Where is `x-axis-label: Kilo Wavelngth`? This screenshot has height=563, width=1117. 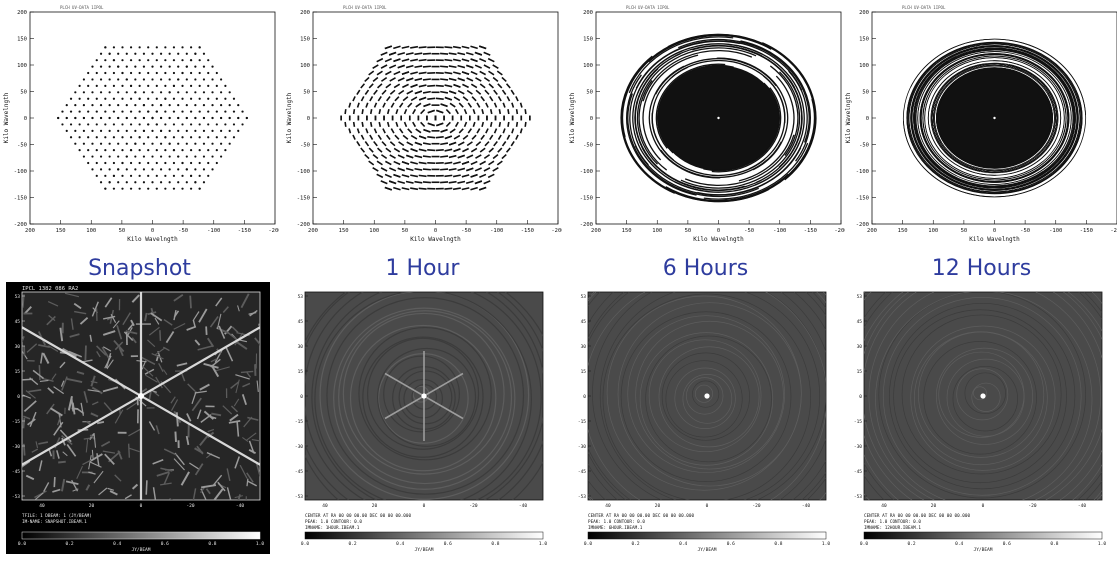
x-axis-label: Kilo Wavelngth is located at coordinates (435, 239).